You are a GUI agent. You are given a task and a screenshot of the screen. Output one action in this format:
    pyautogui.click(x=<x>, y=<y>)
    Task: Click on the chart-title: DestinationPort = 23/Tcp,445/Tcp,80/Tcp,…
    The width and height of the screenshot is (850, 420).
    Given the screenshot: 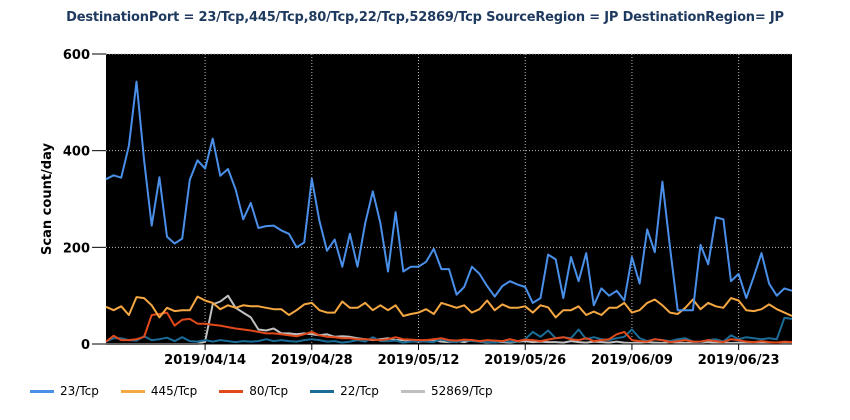 What is the action you would take?
    pyautogui.click(x=425, y=17)
    